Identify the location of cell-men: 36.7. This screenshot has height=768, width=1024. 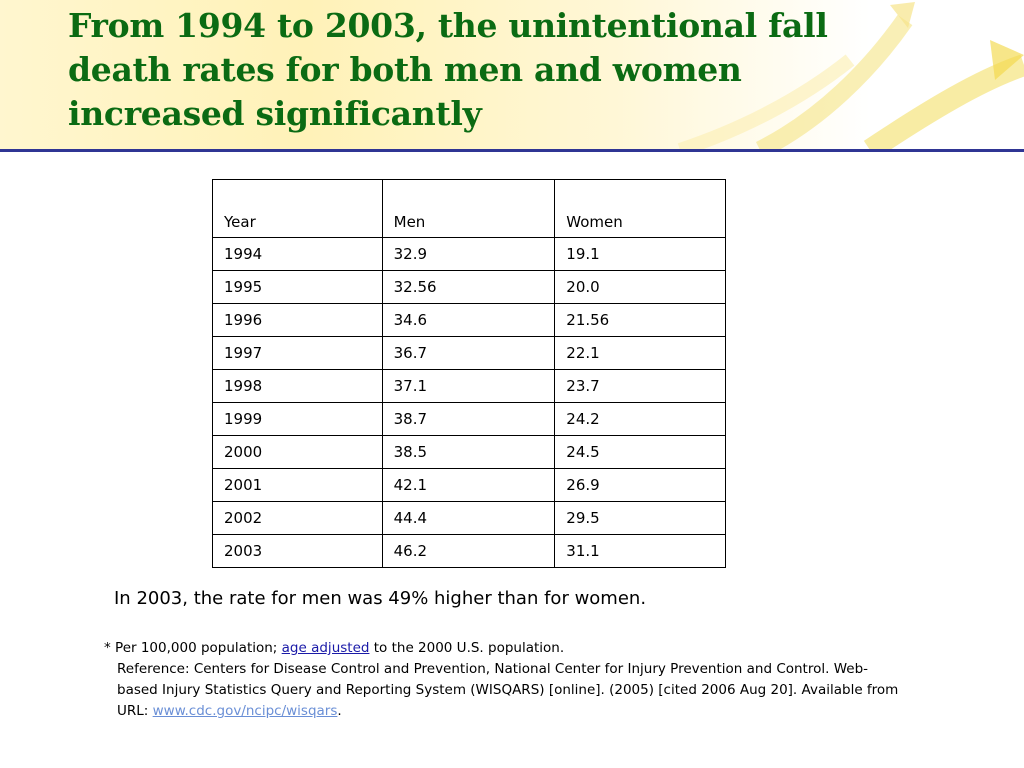
(468, 353).